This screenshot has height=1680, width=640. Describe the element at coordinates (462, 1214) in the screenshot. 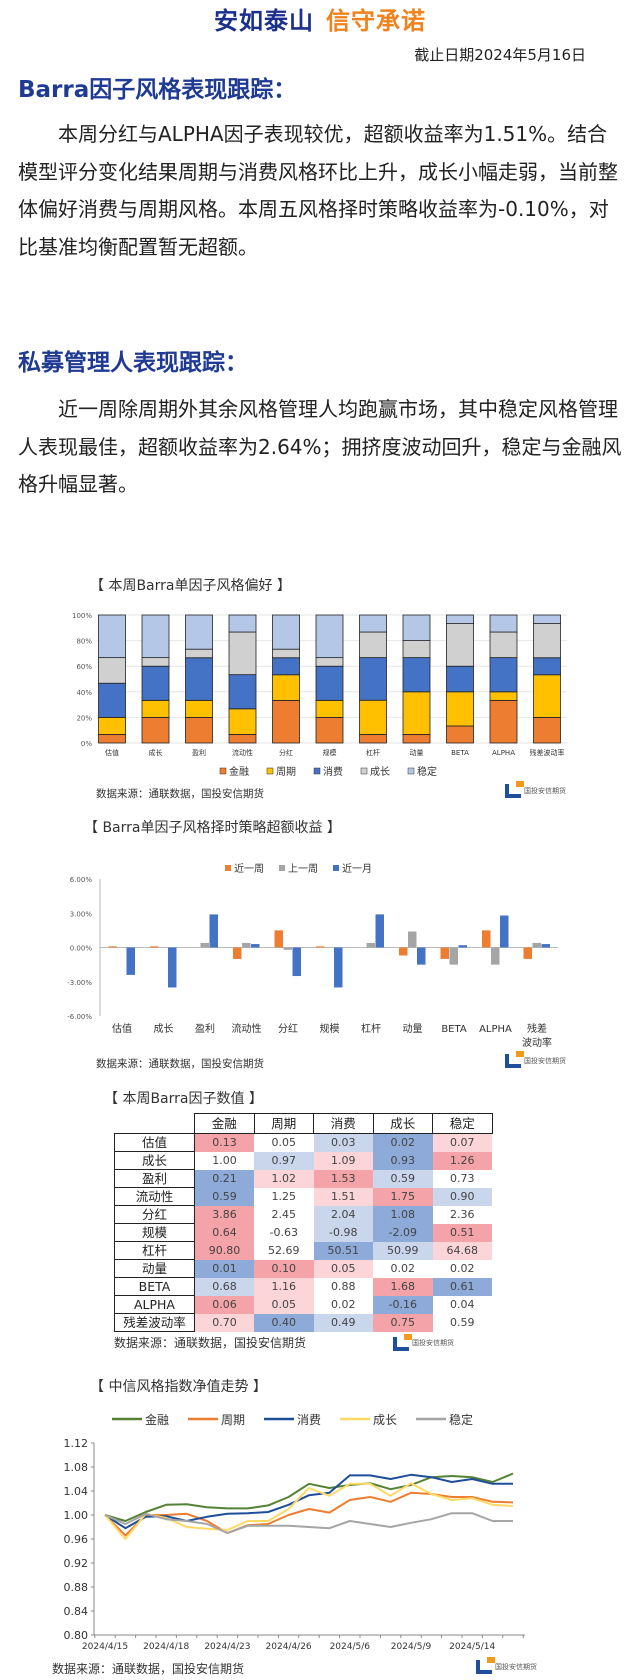

I see `table-cell: 2.36` at that location.